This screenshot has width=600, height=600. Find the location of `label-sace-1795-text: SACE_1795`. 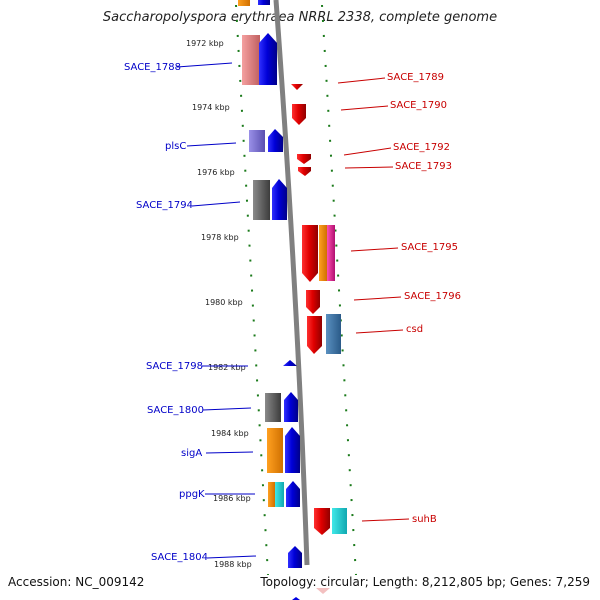

label-sace-1795-text: SACE_1795 is located at coordinates (429, 247).